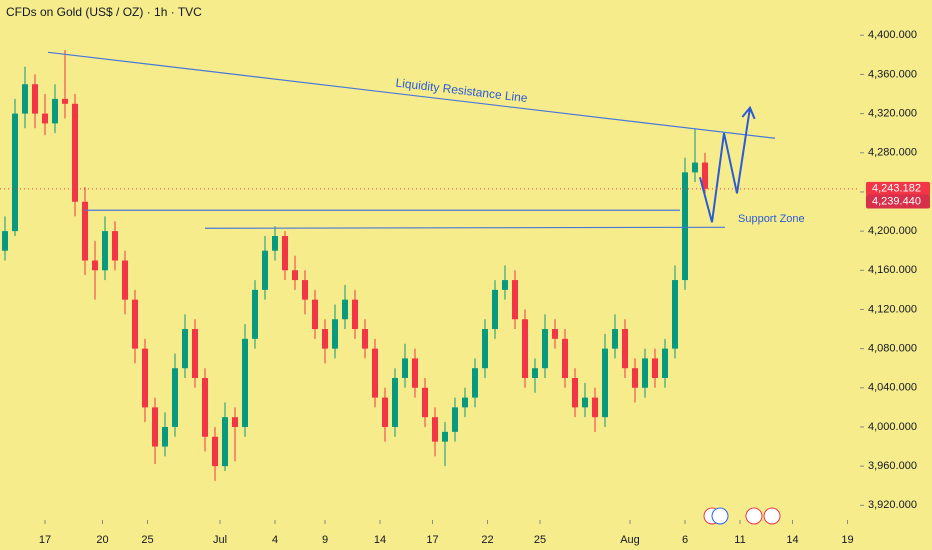 The width and height of the screenshot is (932, 550). I want to click on price-axis-bg, so click(896, 275).